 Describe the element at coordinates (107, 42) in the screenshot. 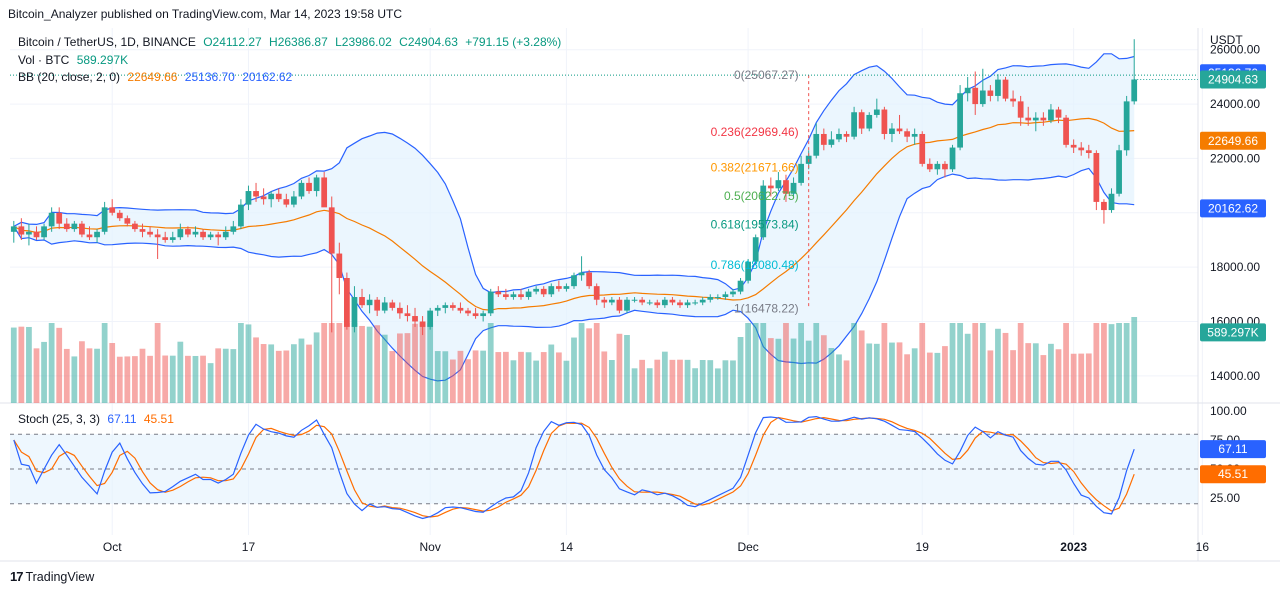

I see `symbol-title: Bitcoin / TetherUS, 1D, BINANCE` at that location.